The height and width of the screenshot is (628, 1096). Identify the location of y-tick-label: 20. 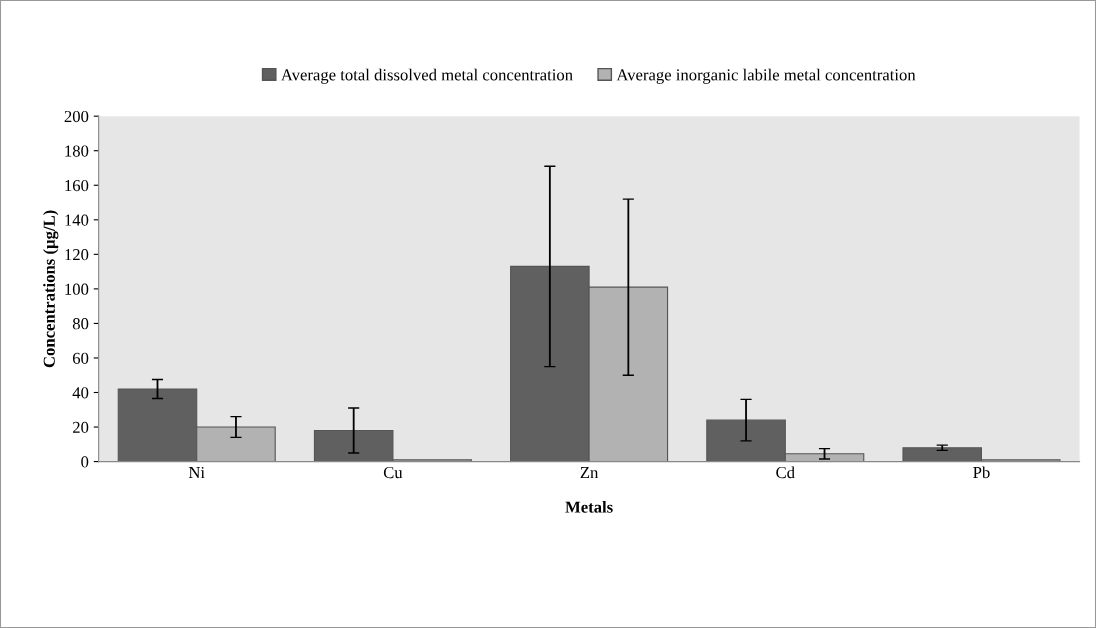
(80, 427).